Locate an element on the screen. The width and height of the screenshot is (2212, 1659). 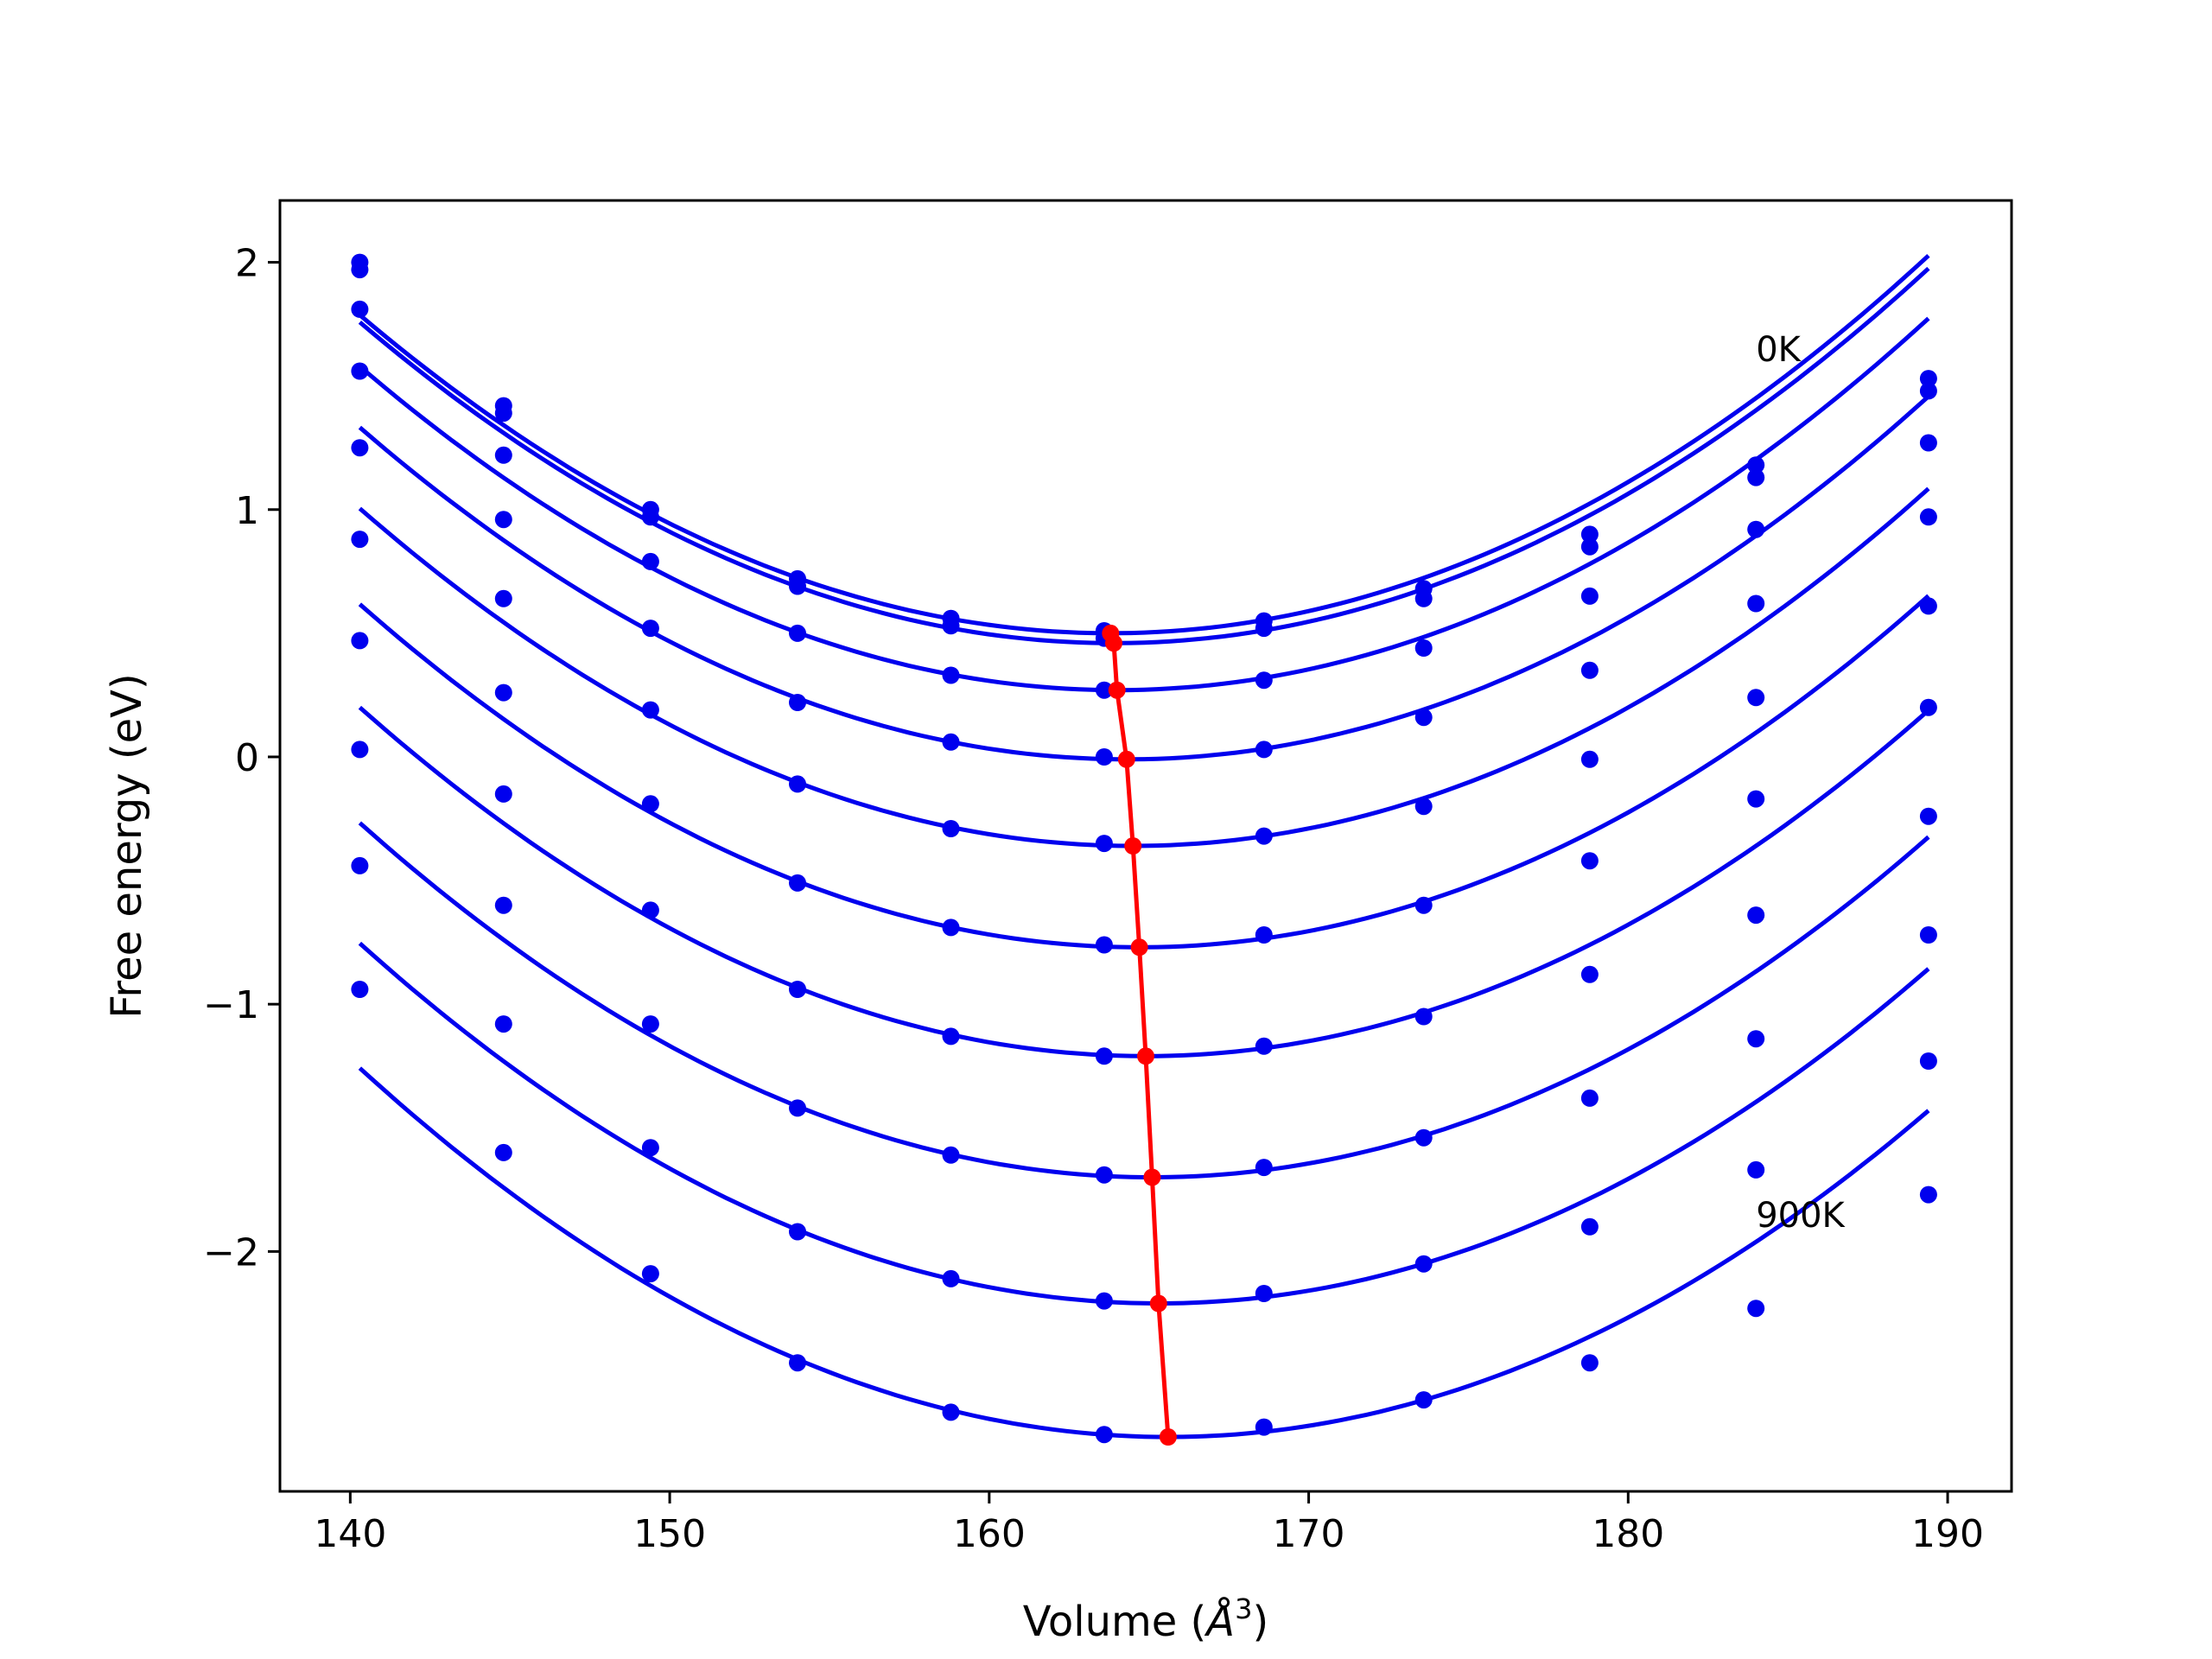
minima-line is located at coordinates (1139, 1035).